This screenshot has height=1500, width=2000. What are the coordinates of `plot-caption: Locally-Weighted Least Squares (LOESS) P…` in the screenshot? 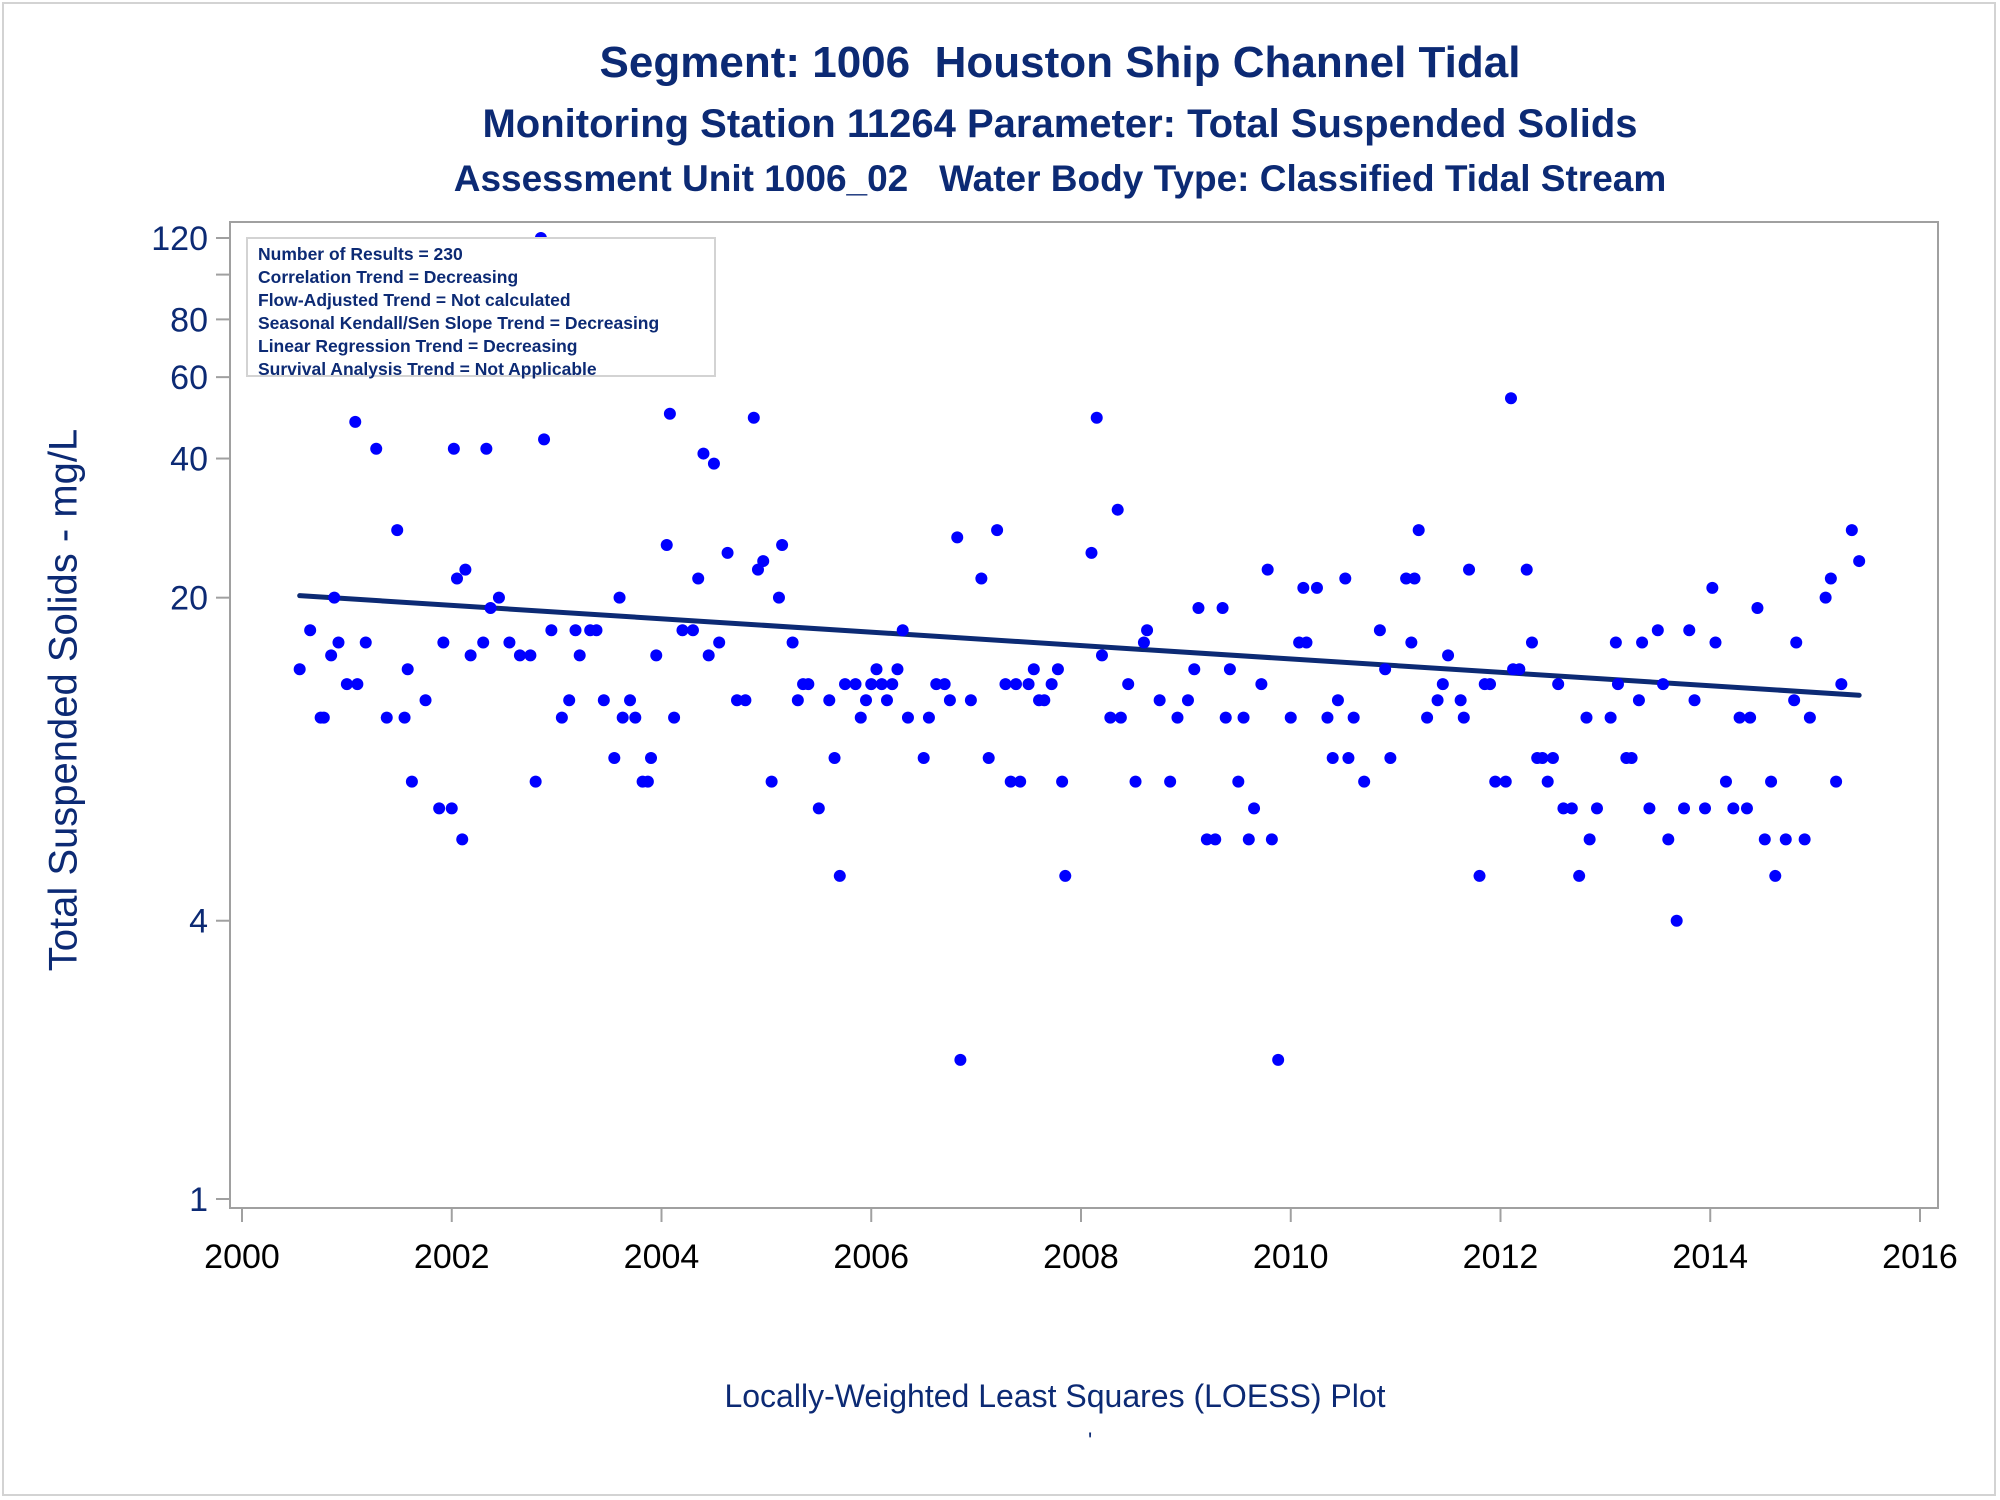 It's located at (1055, 1396).